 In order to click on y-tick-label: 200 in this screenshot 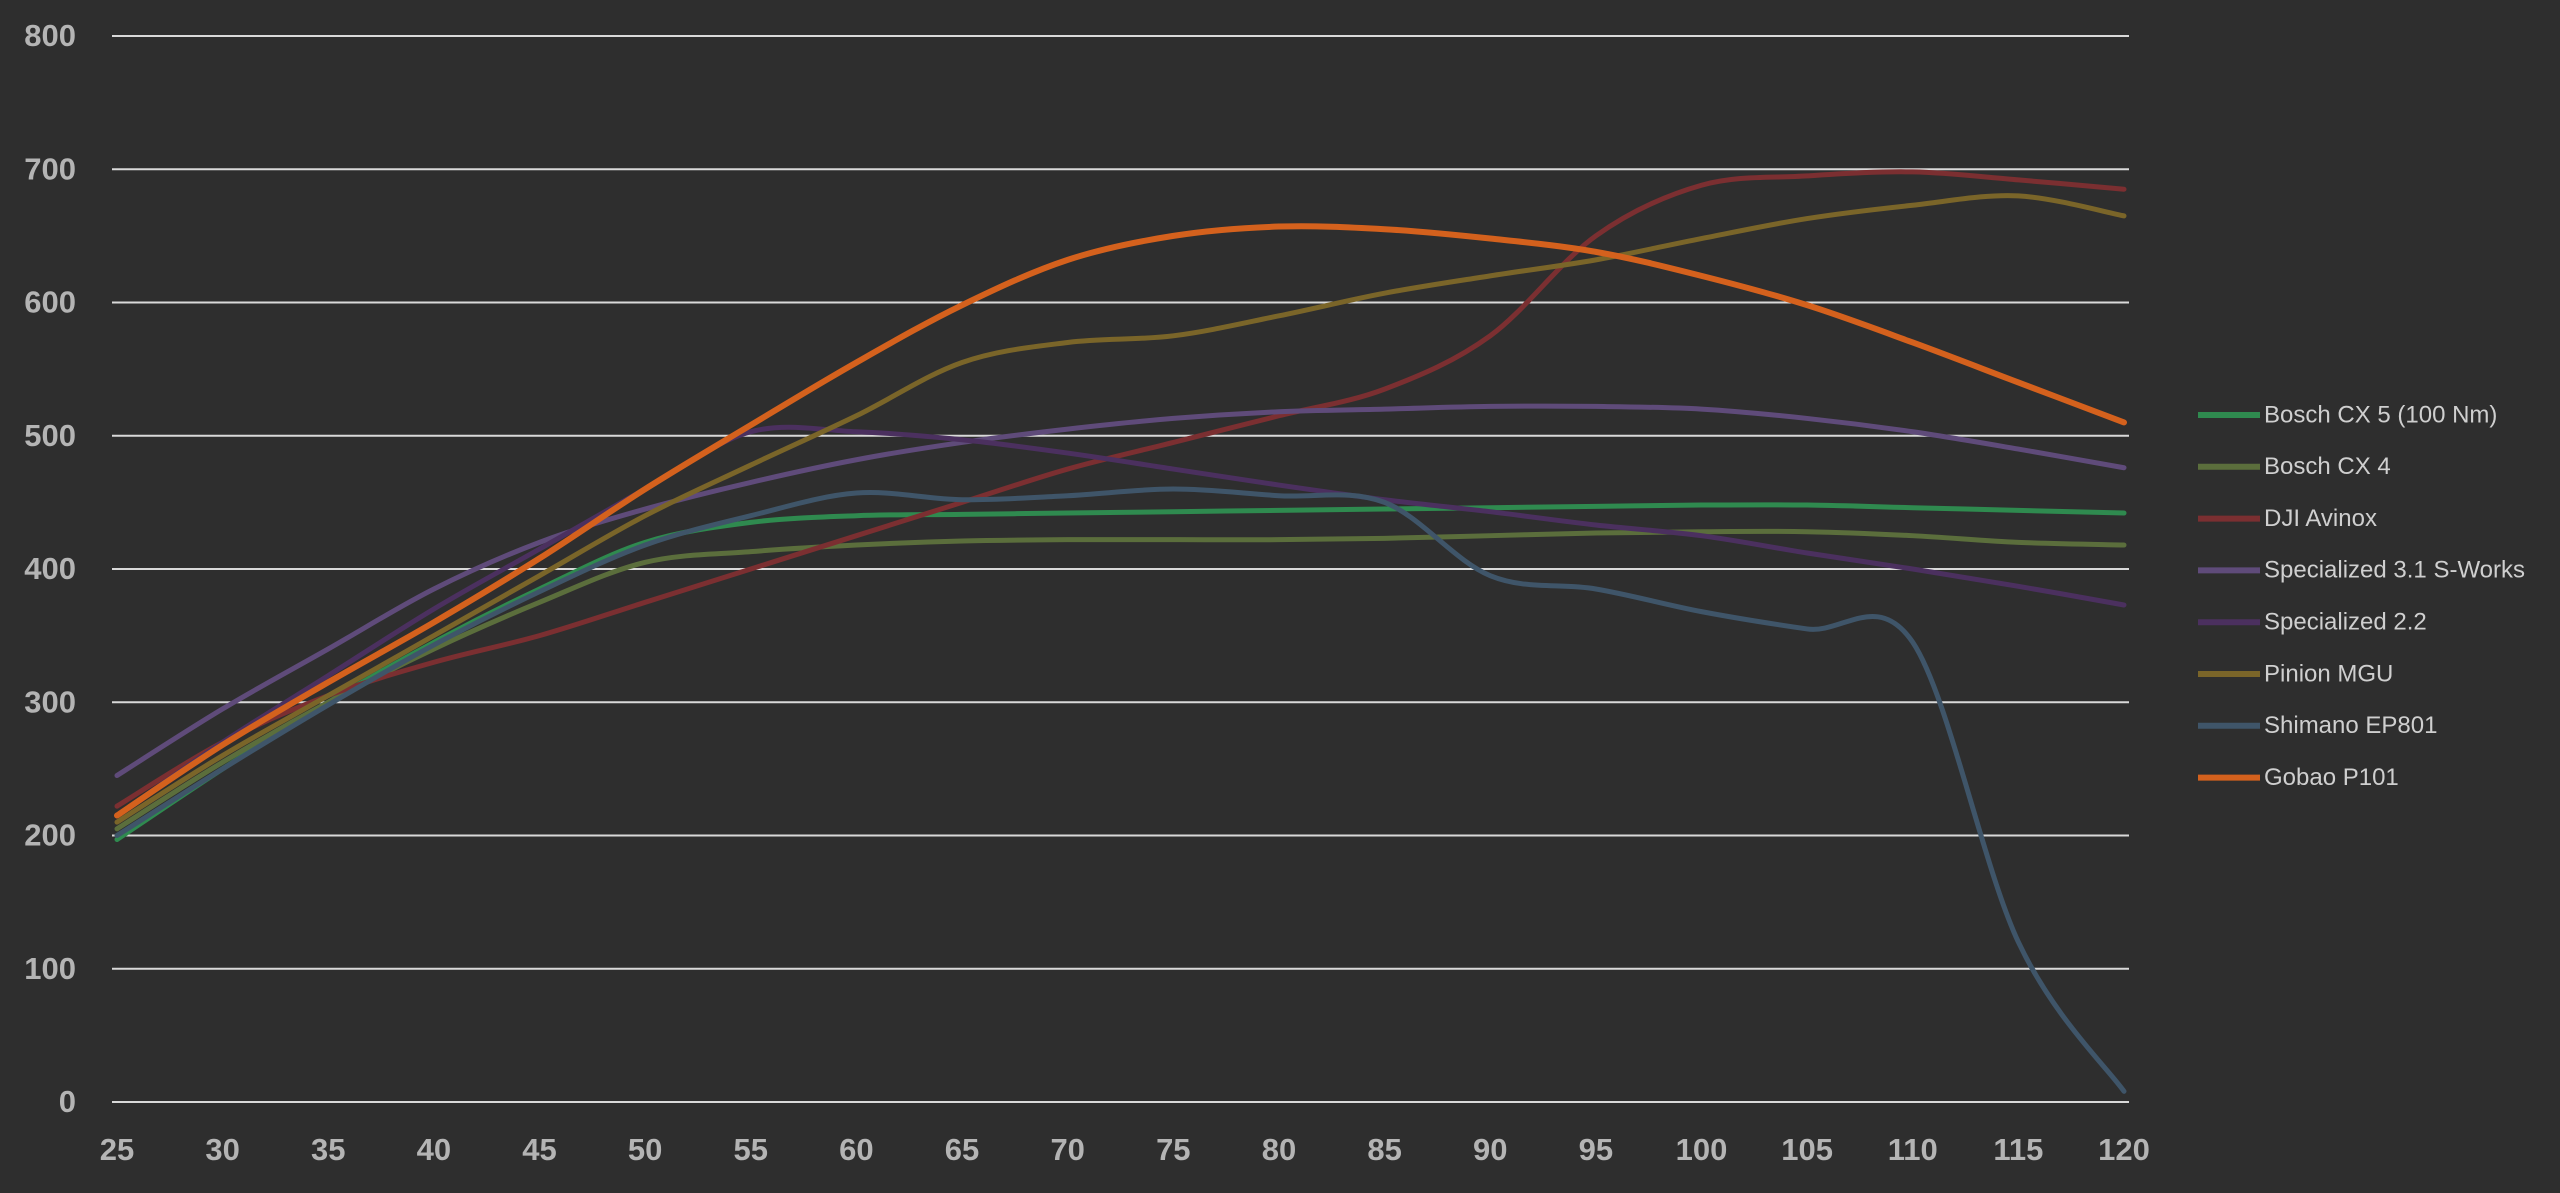, I will do `click(50, 835)`.